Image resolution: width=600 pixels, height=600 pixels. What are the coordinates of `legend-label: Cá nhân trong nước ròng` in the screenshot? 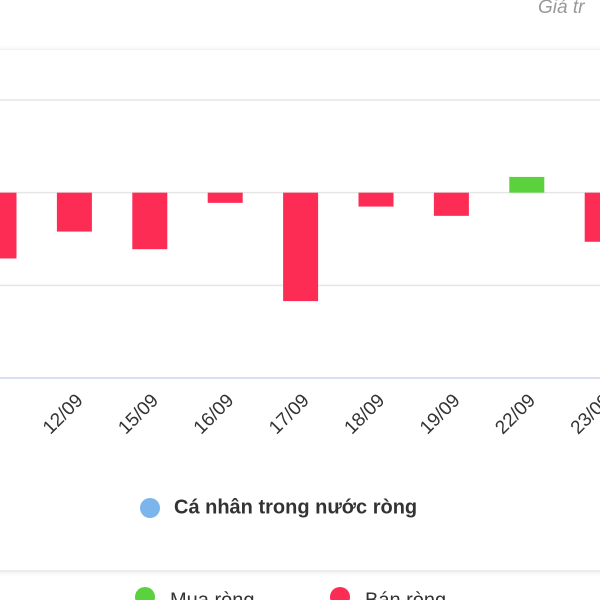 It's located at (295, 507).